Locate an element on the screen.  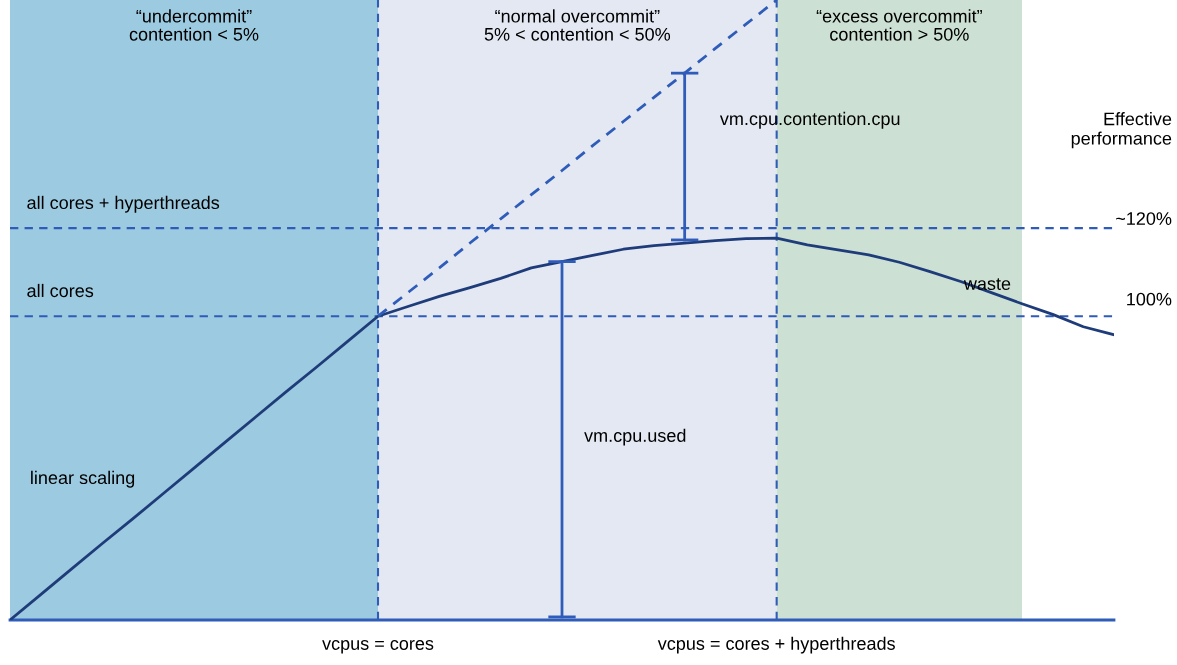
annotation: linear scaling is located at coordinates (83, 479).